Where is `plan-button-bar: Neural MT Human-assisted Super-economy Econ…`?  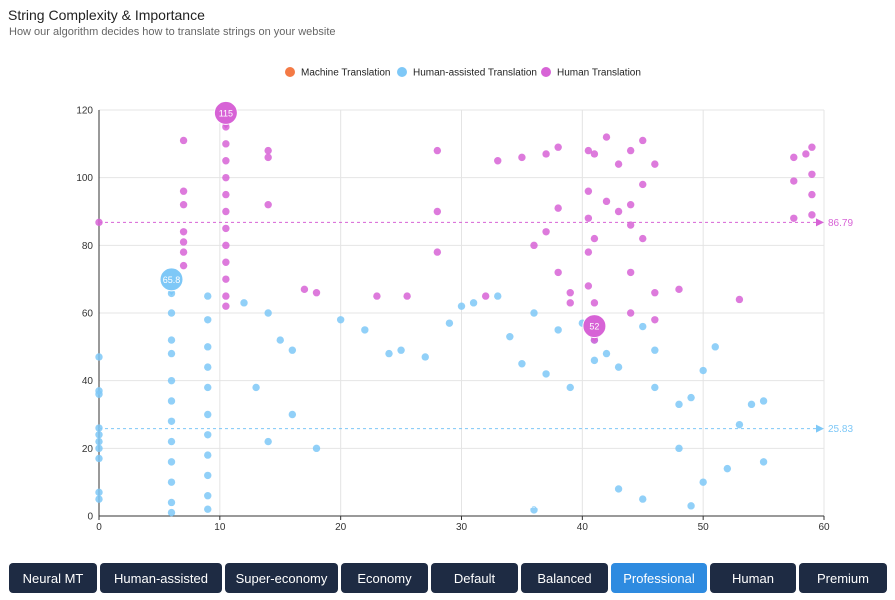
plan-button-bar: Neural MT Human-assisted Super-economy Econ… is located at coordinates (449, 578).